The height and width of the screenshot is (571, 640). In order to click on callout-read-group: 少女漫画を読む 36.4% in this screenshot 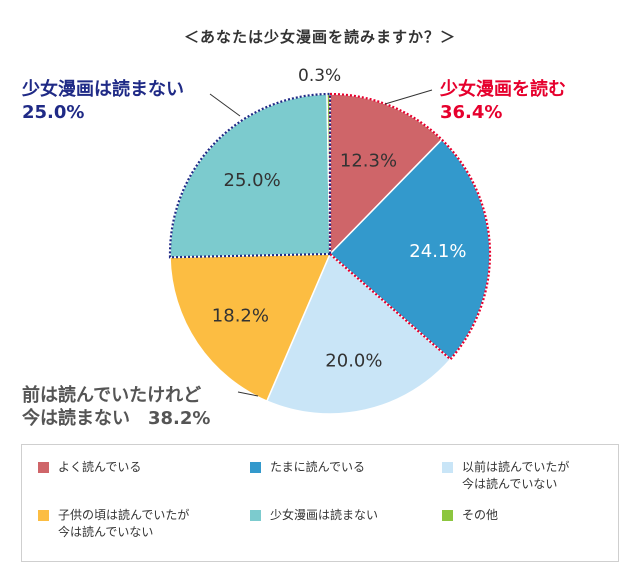, I will do `click(503, 101)`.